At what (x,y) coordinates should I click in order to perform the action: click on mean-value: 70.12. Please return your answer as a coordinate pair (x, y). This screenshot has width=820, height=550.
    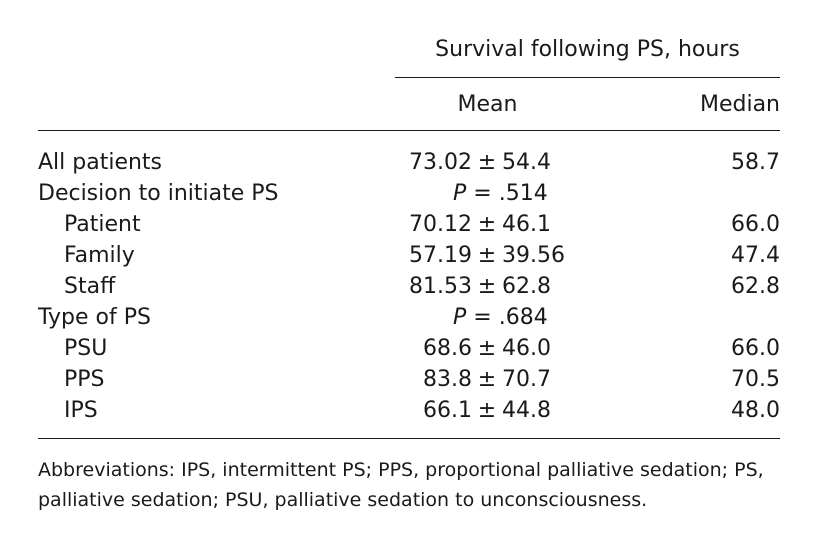
    Looking at the image, I should click on (440, 224).